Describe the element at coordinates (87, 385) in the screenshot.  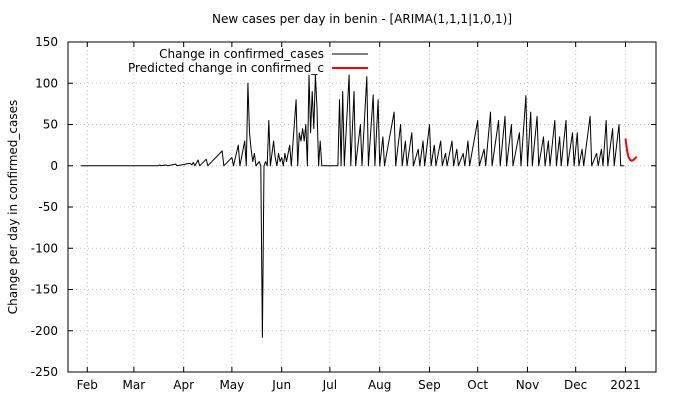
I see `x-tick-label: Feb` at that location.